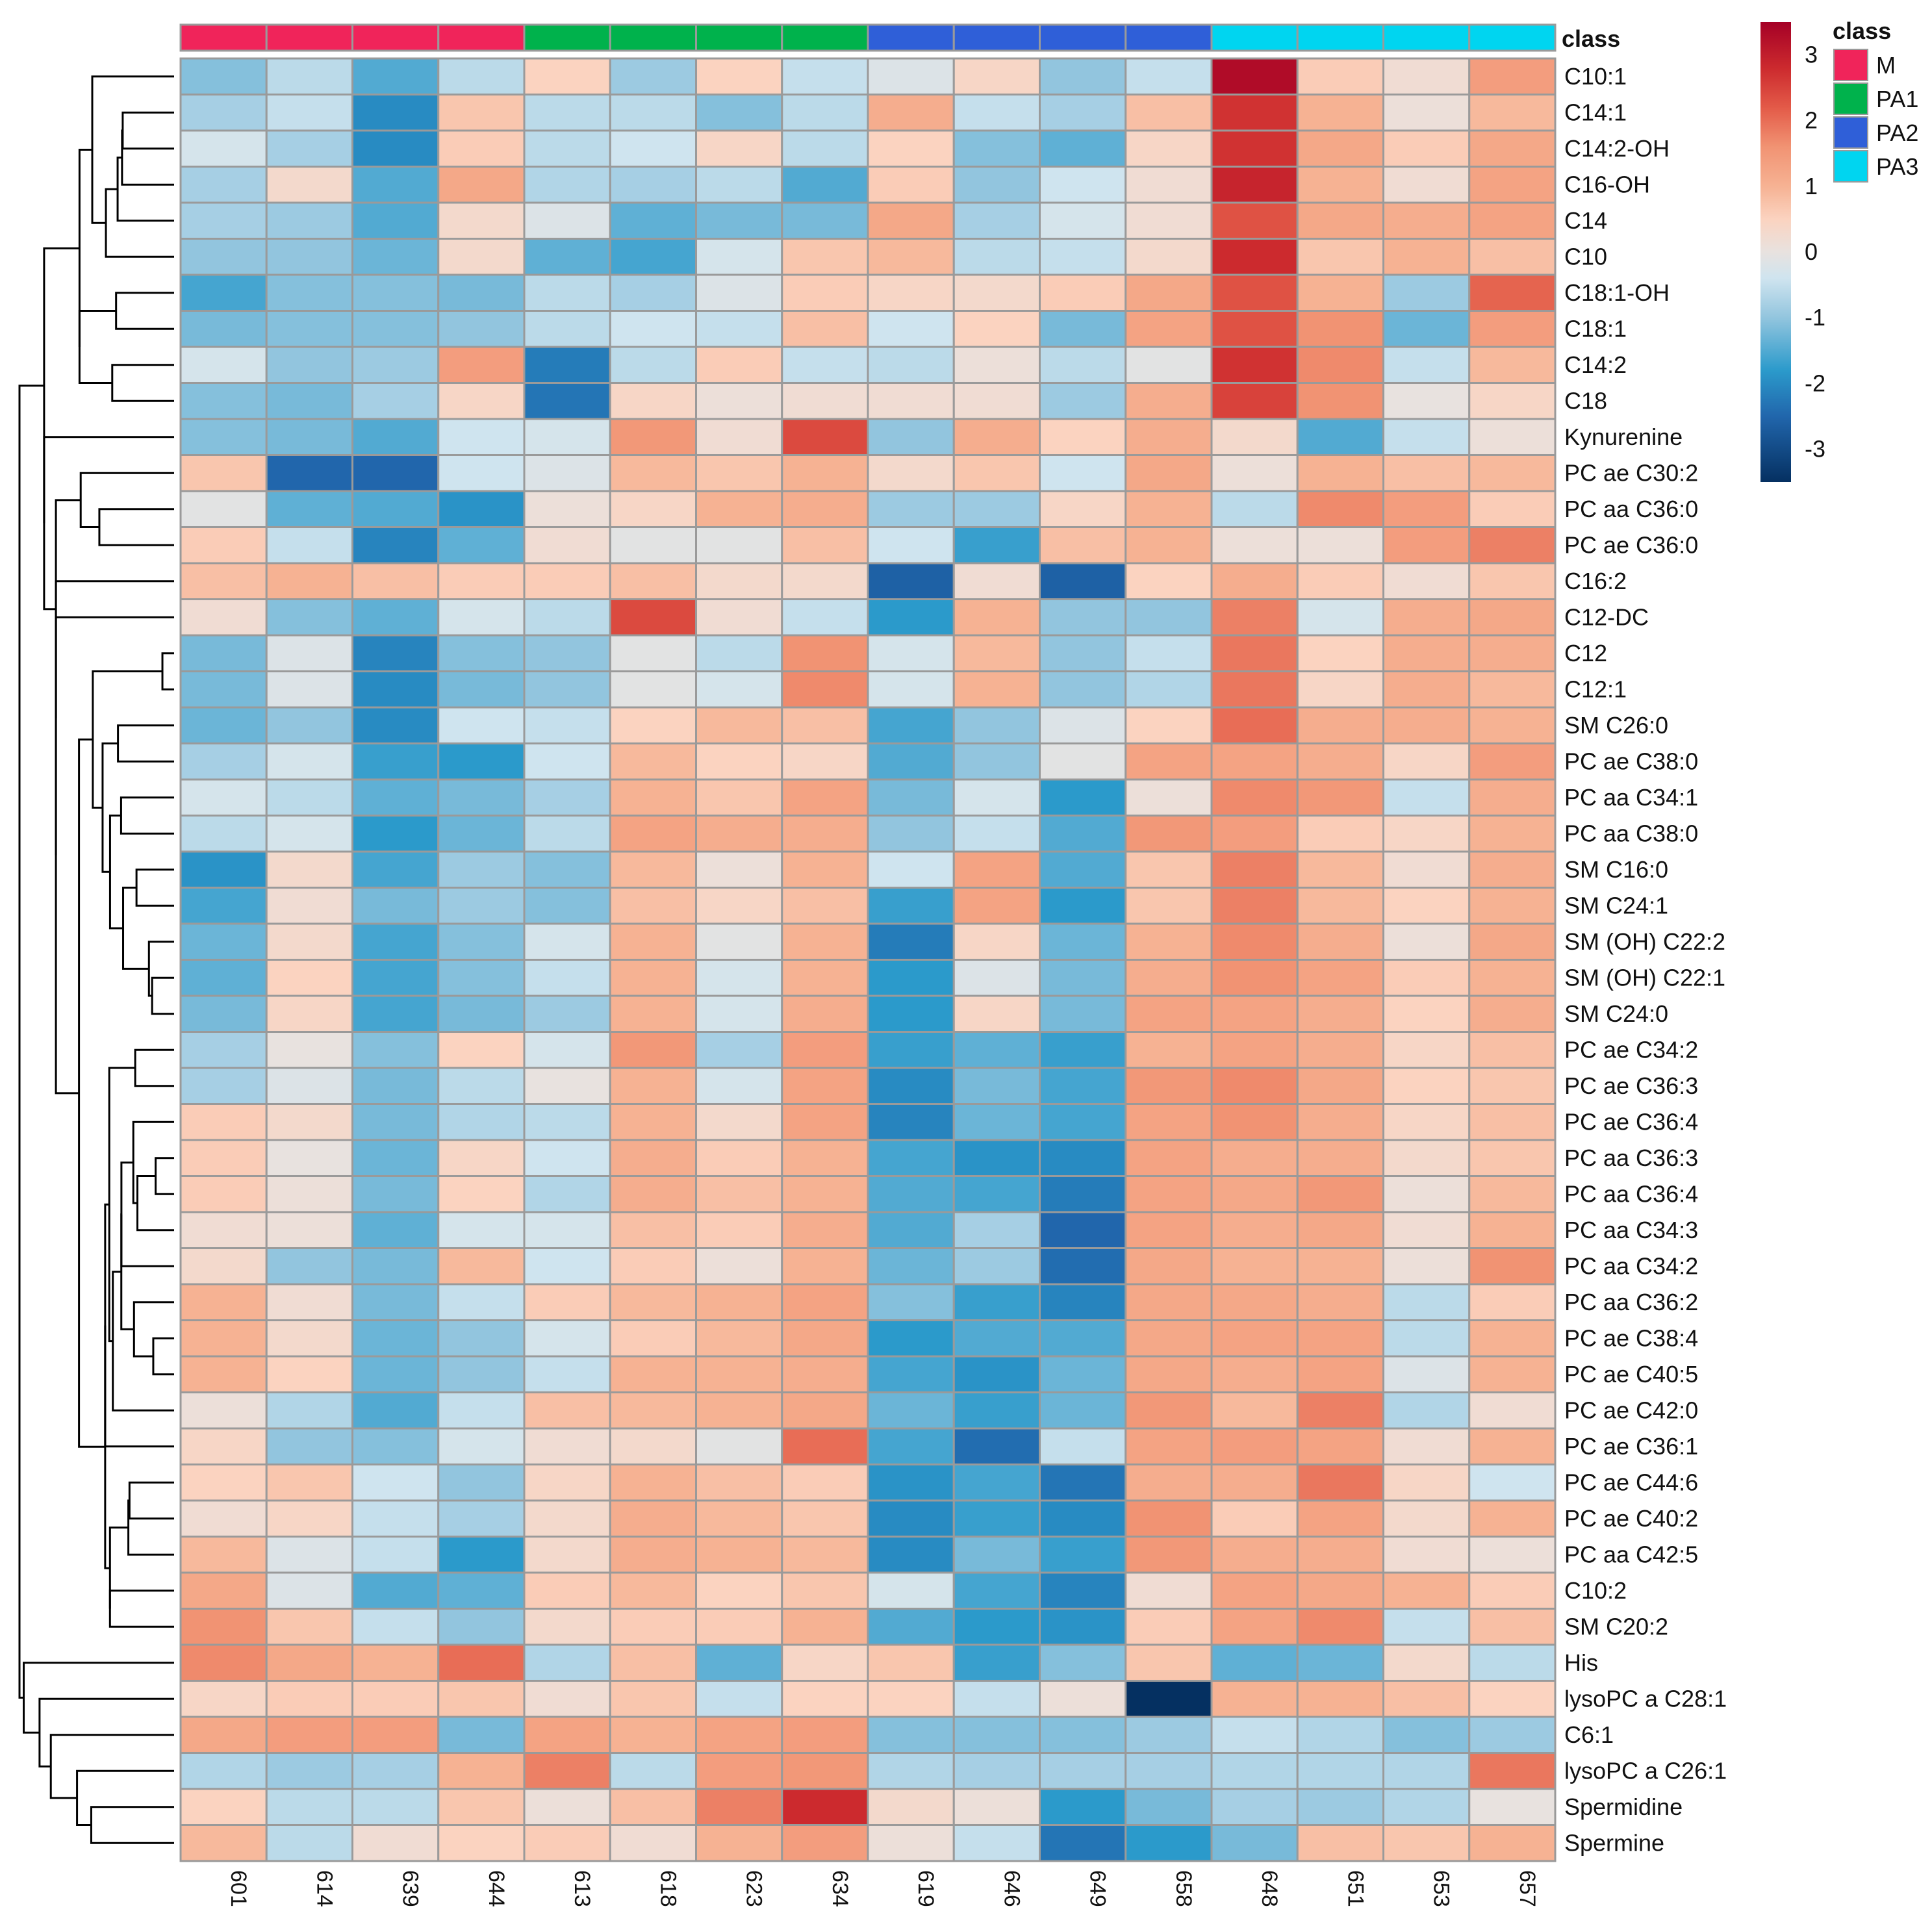 The image size is (1932, 1926). Describe the element at coordinates (1811, 55) in the screenshot. I see `color-scale-tick: 3` at that location.